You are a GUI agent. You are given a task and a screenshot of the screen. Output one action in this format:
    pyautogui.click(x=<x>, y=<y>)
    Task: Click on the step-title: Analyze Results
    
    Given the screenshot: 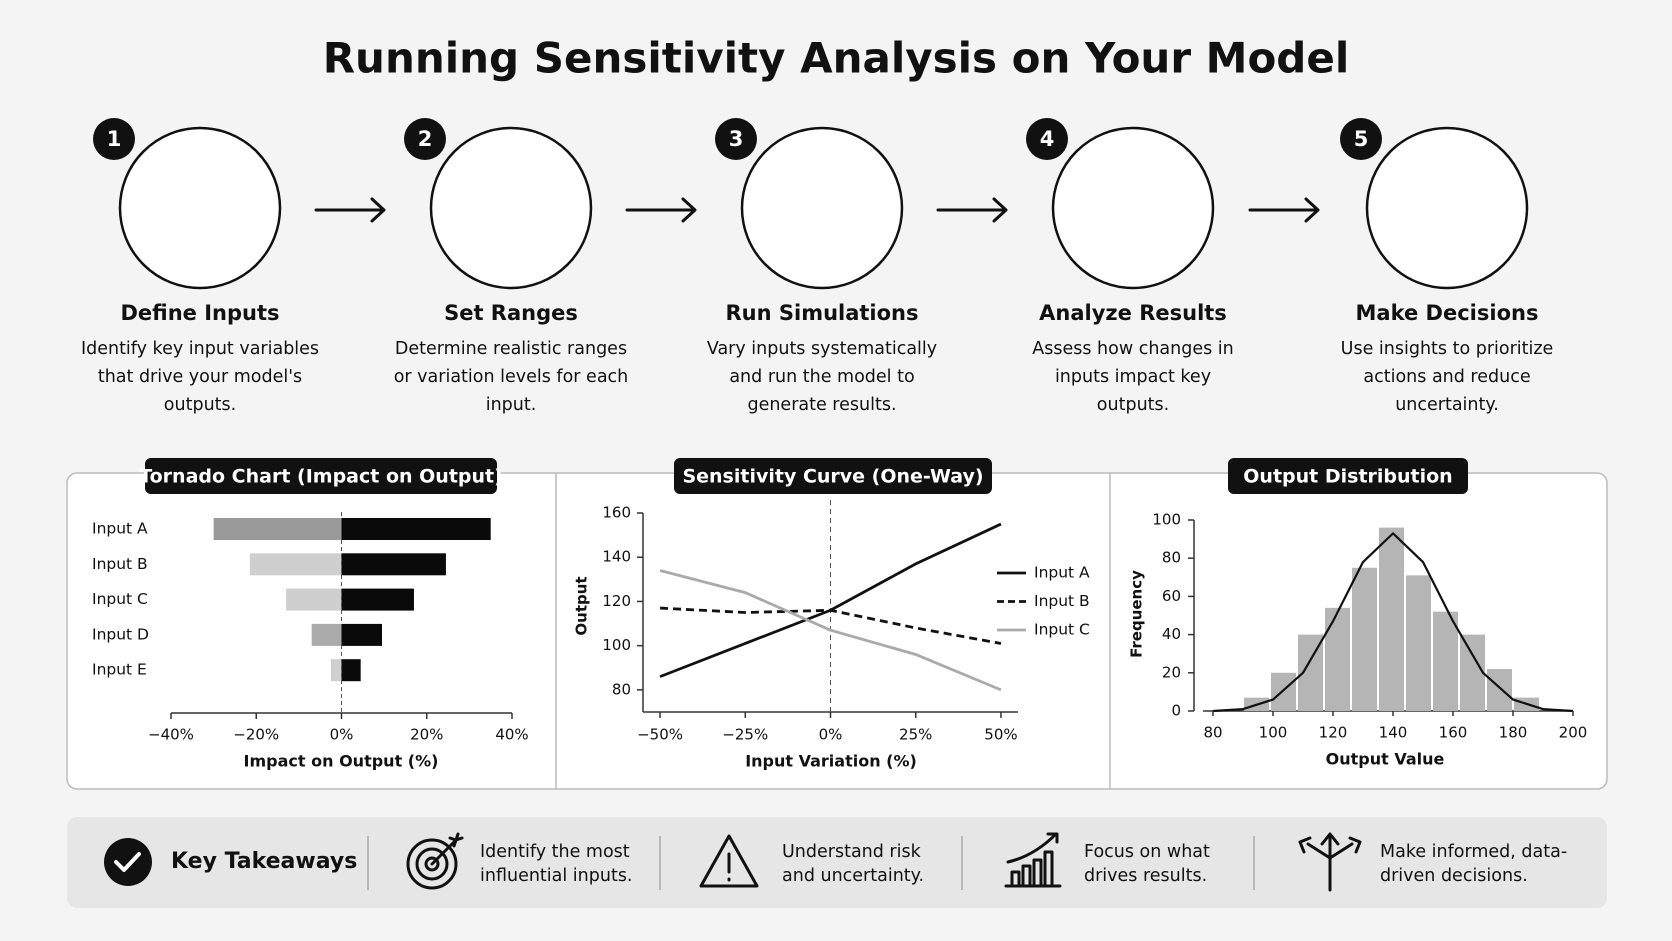 What is the action you would take?
    pyautogui.click(x=1133, y=313)
    